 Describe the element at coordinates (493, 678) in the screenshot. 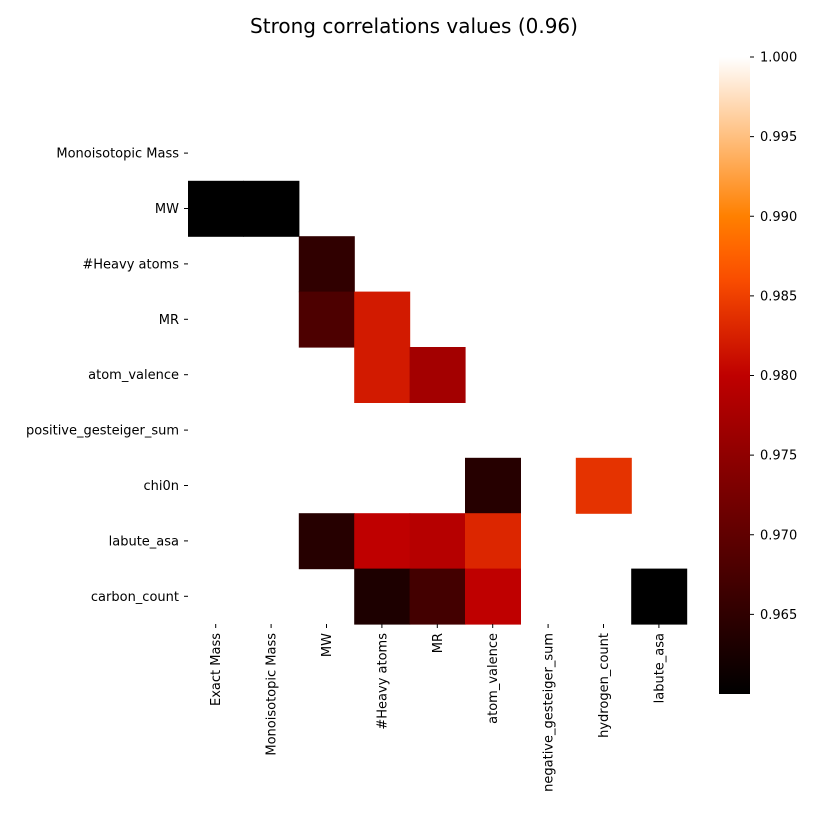

I see `x-tick-label: atom_valence` at that location.